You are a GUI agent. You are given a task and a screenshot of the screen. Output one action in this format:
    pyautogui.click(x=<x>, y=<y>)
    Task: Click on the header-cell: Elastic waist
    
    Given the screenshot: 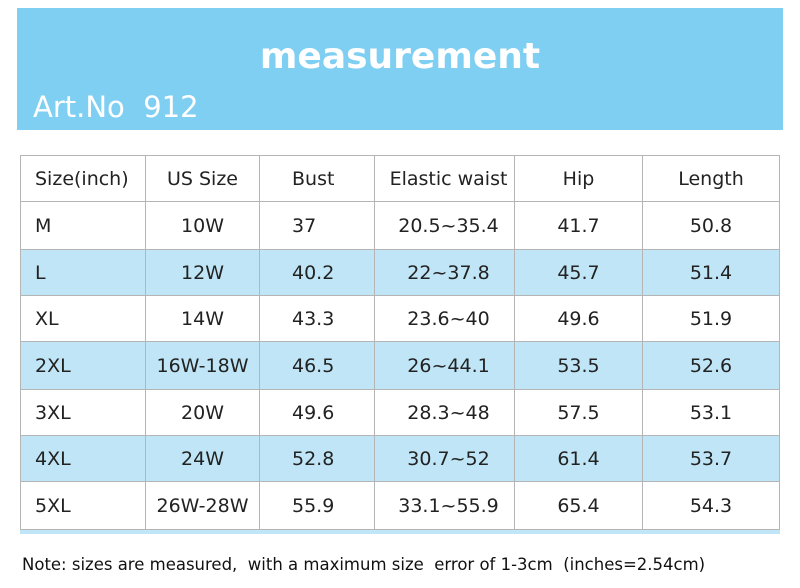 What is the action you would take?
    pyautogui.click(x=445, y=178)
    